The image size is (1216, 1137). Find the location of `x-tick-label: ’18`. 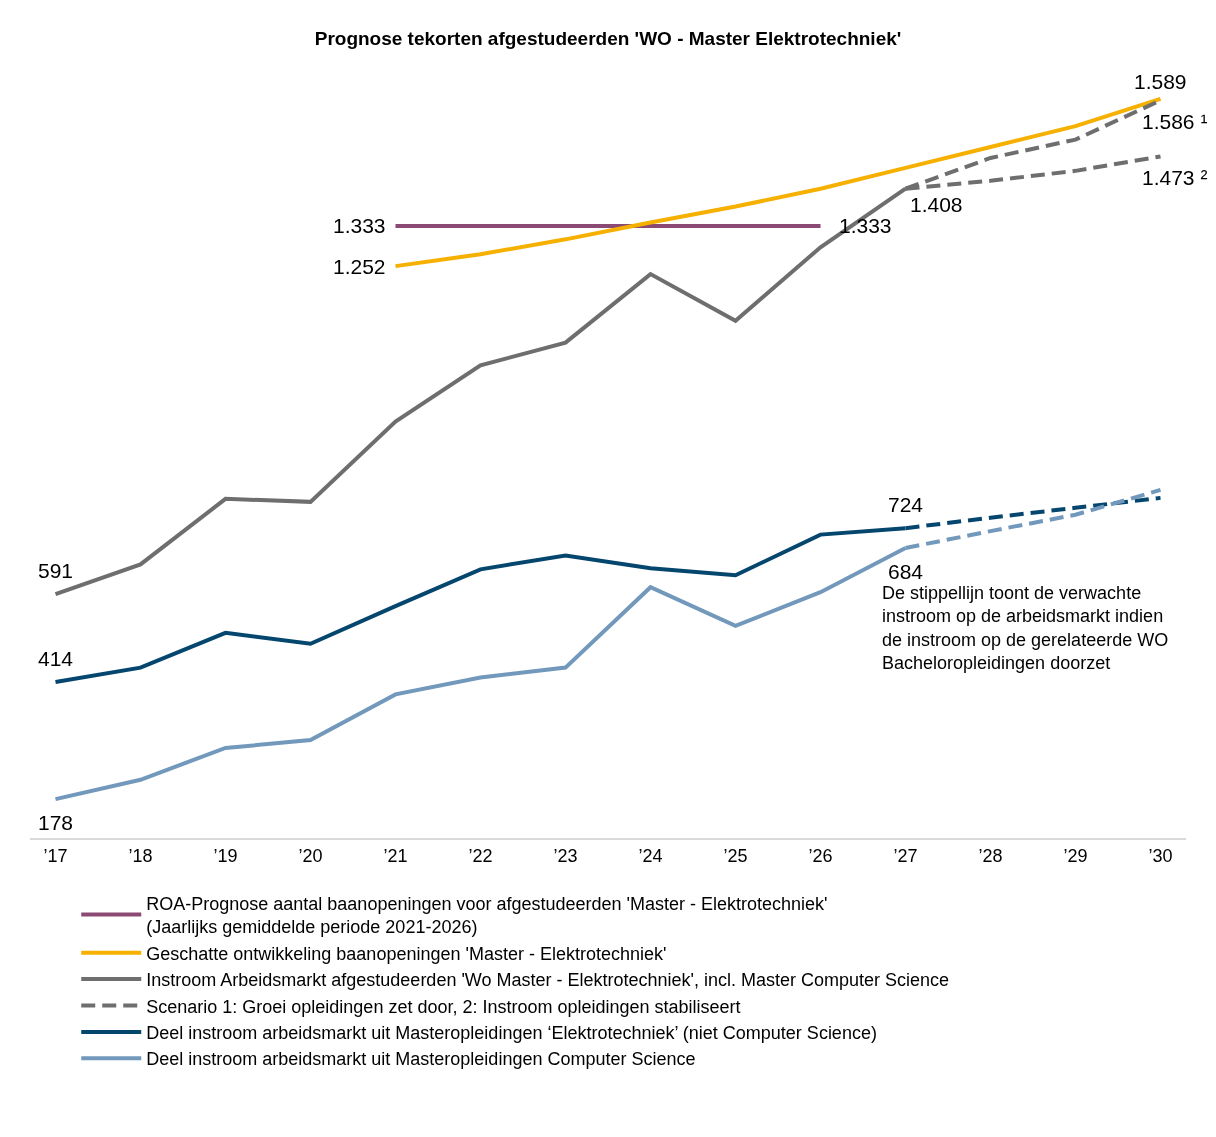

x-tick-label: ’18 is located at coordinates (140, 855).